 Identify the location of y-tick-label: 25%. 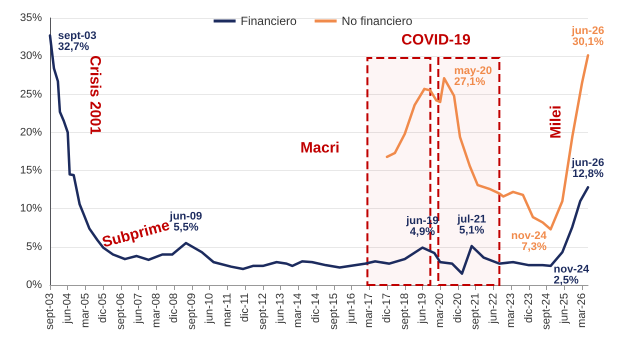
(31, 94).